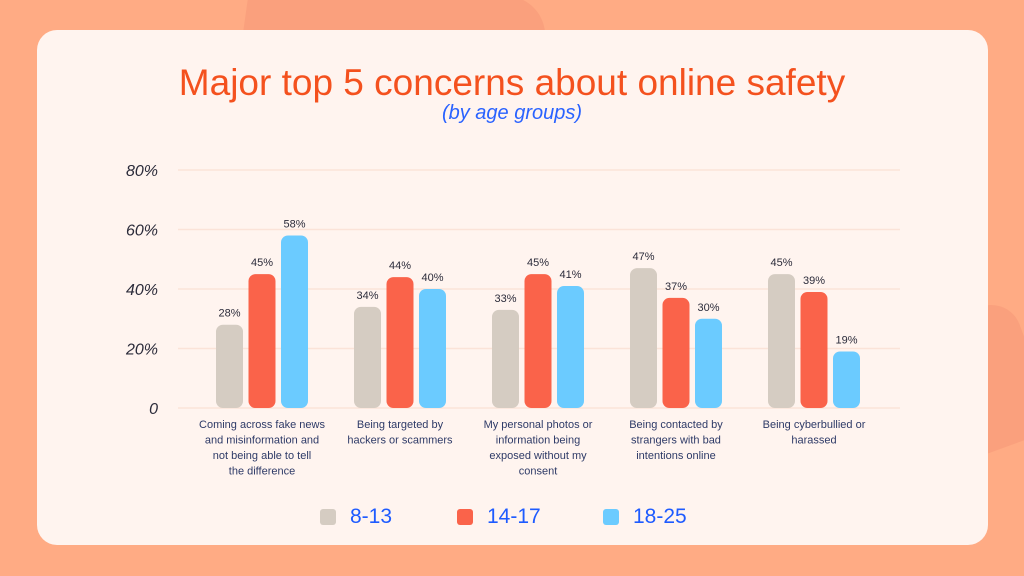  I want to click on data-label: 58%, so click(294, 224).